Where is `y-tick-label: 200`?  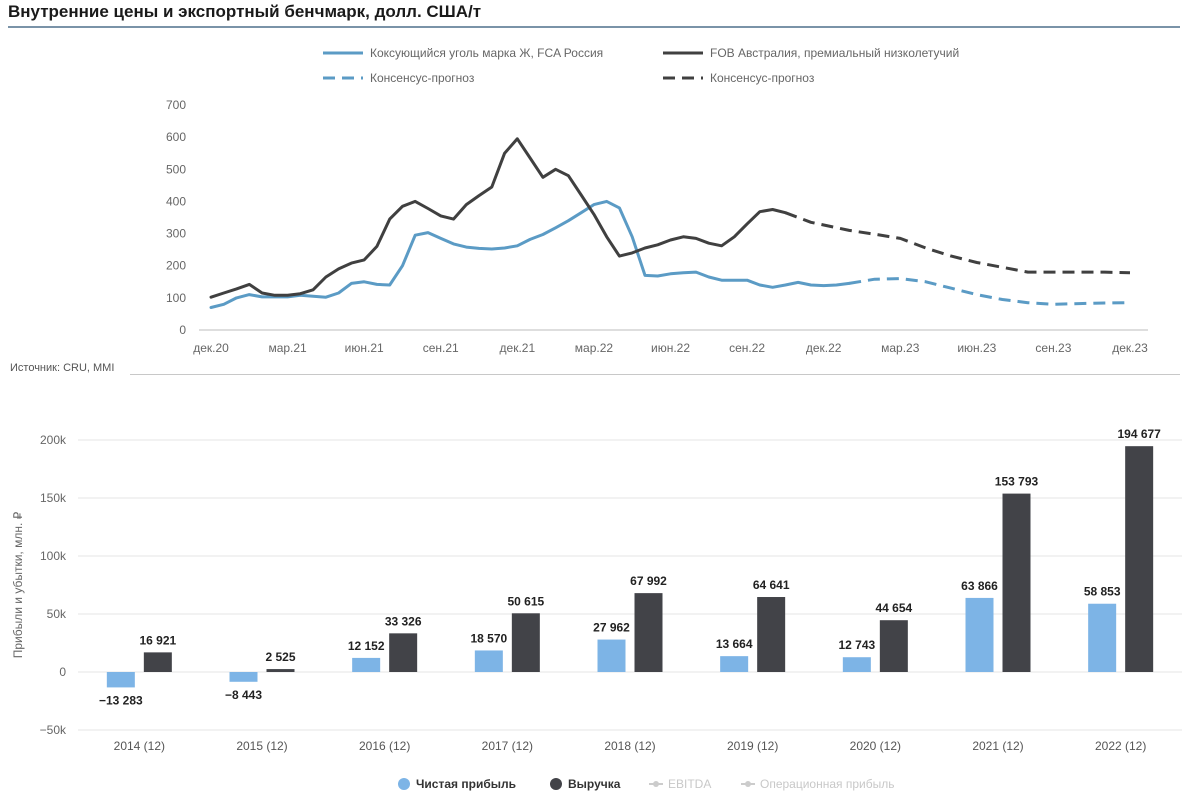
y-tick-label: 200 is located at coordinates (176, 266).